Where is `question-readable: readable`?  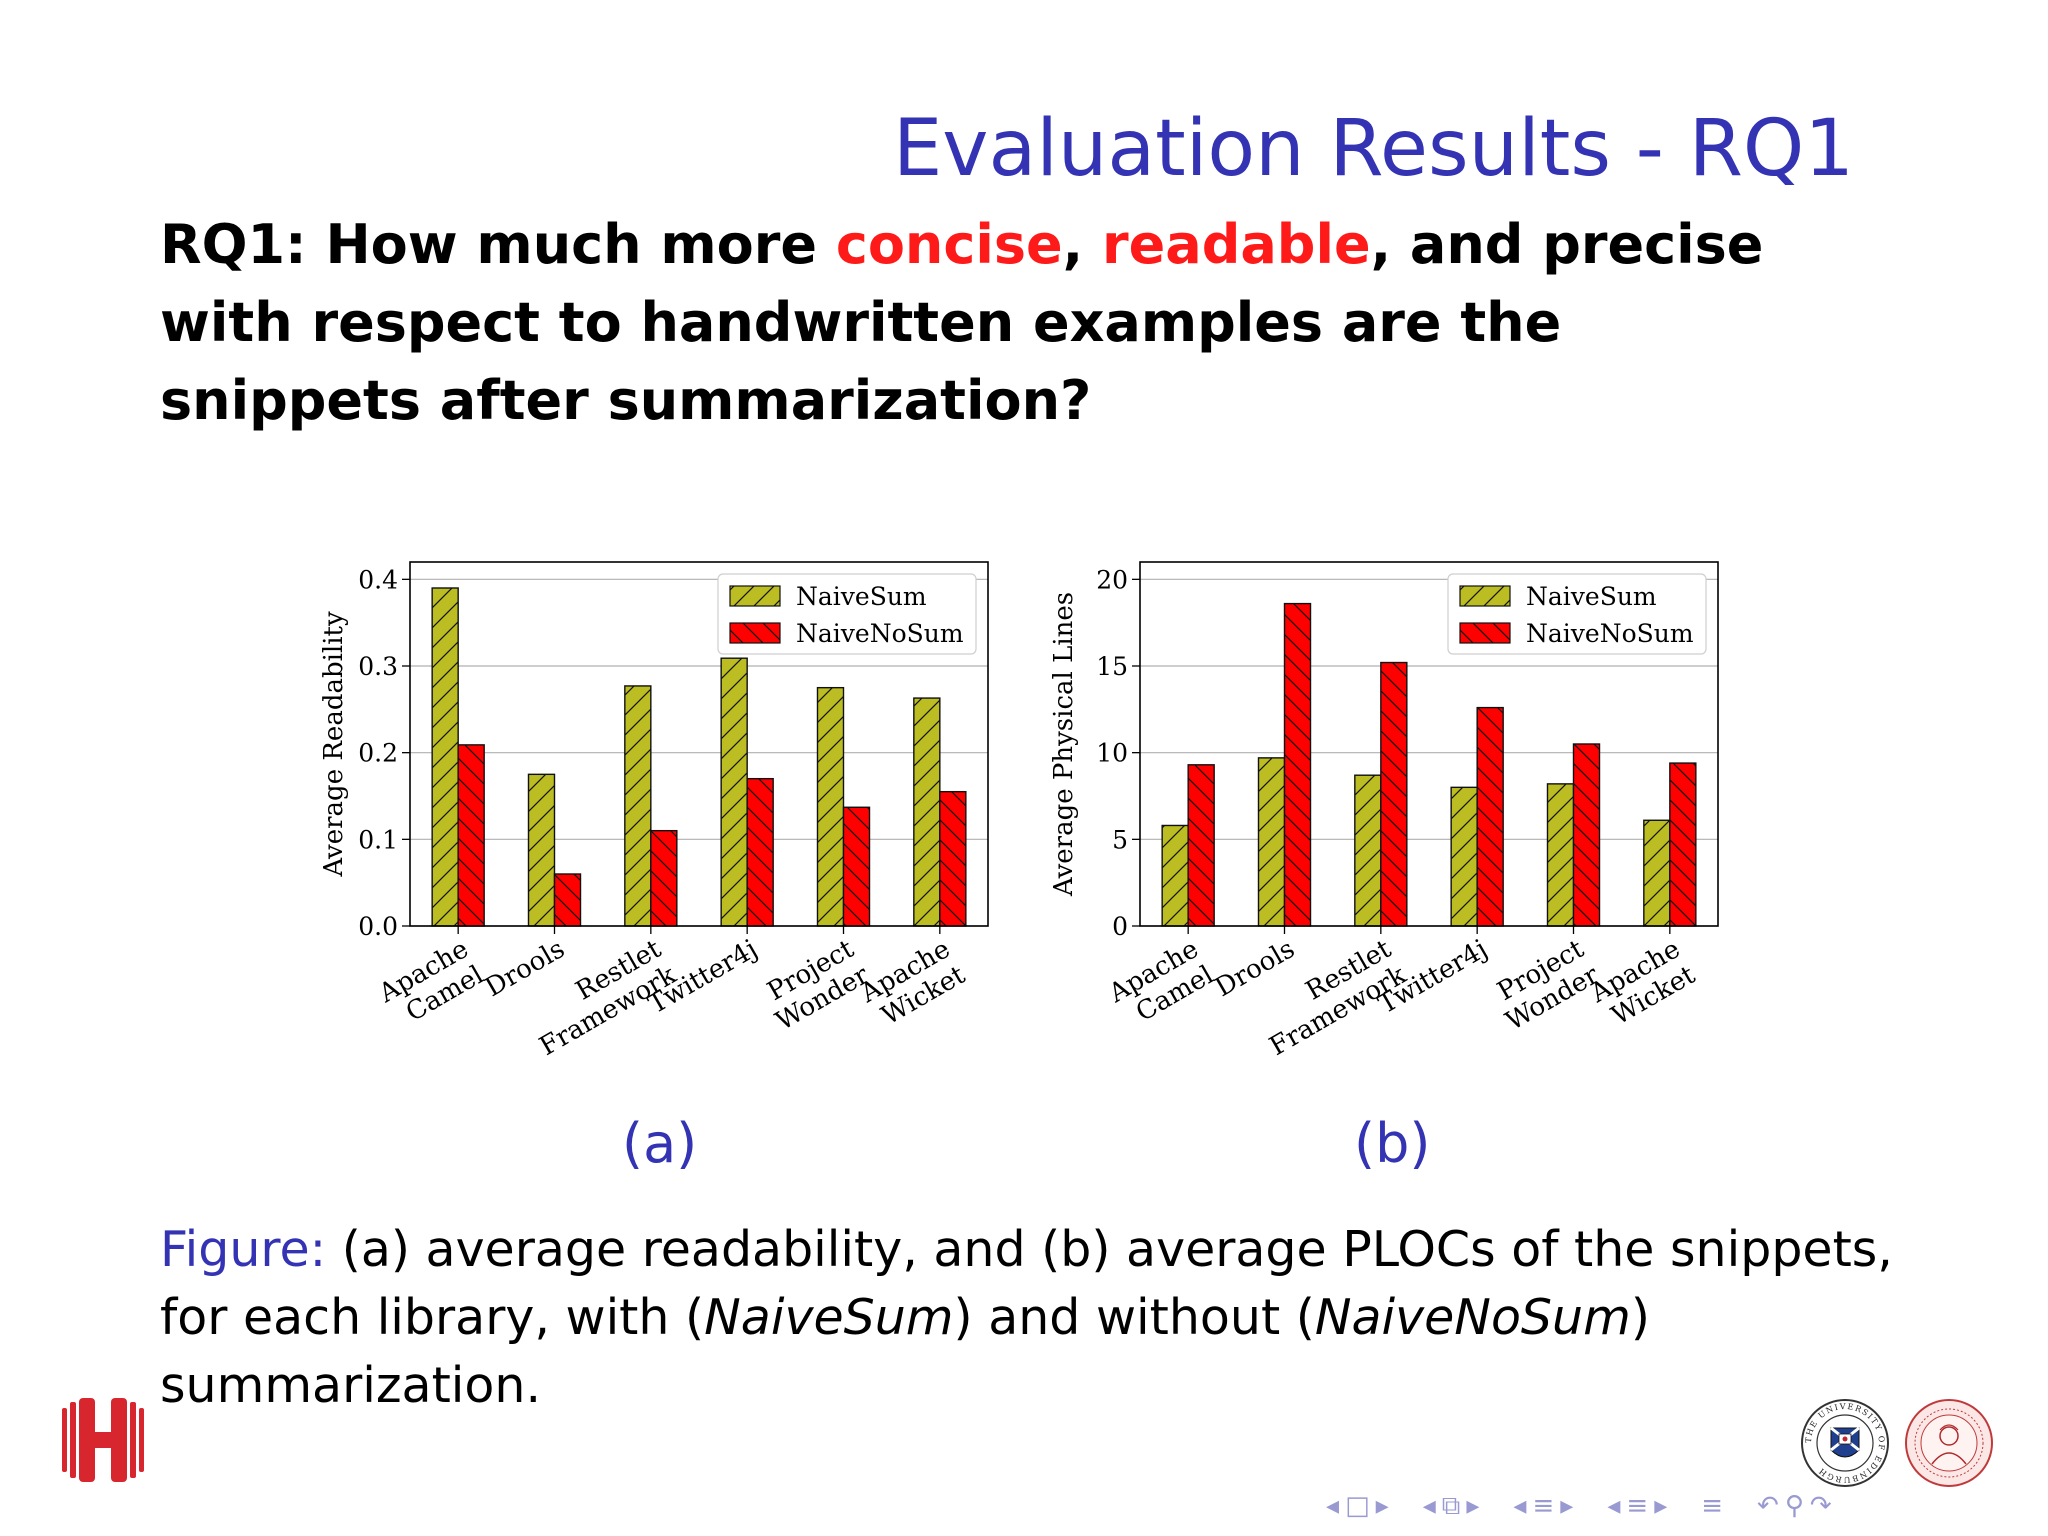
question-readable: readable is located at coordinates (1236, 244).